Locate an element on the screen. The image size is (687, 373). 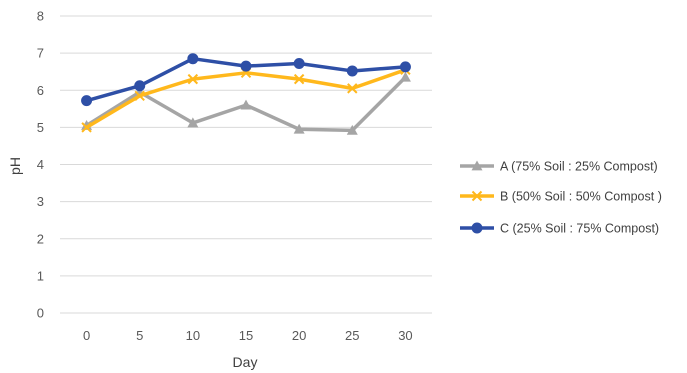
series-line is located at coordinates (246, 99).